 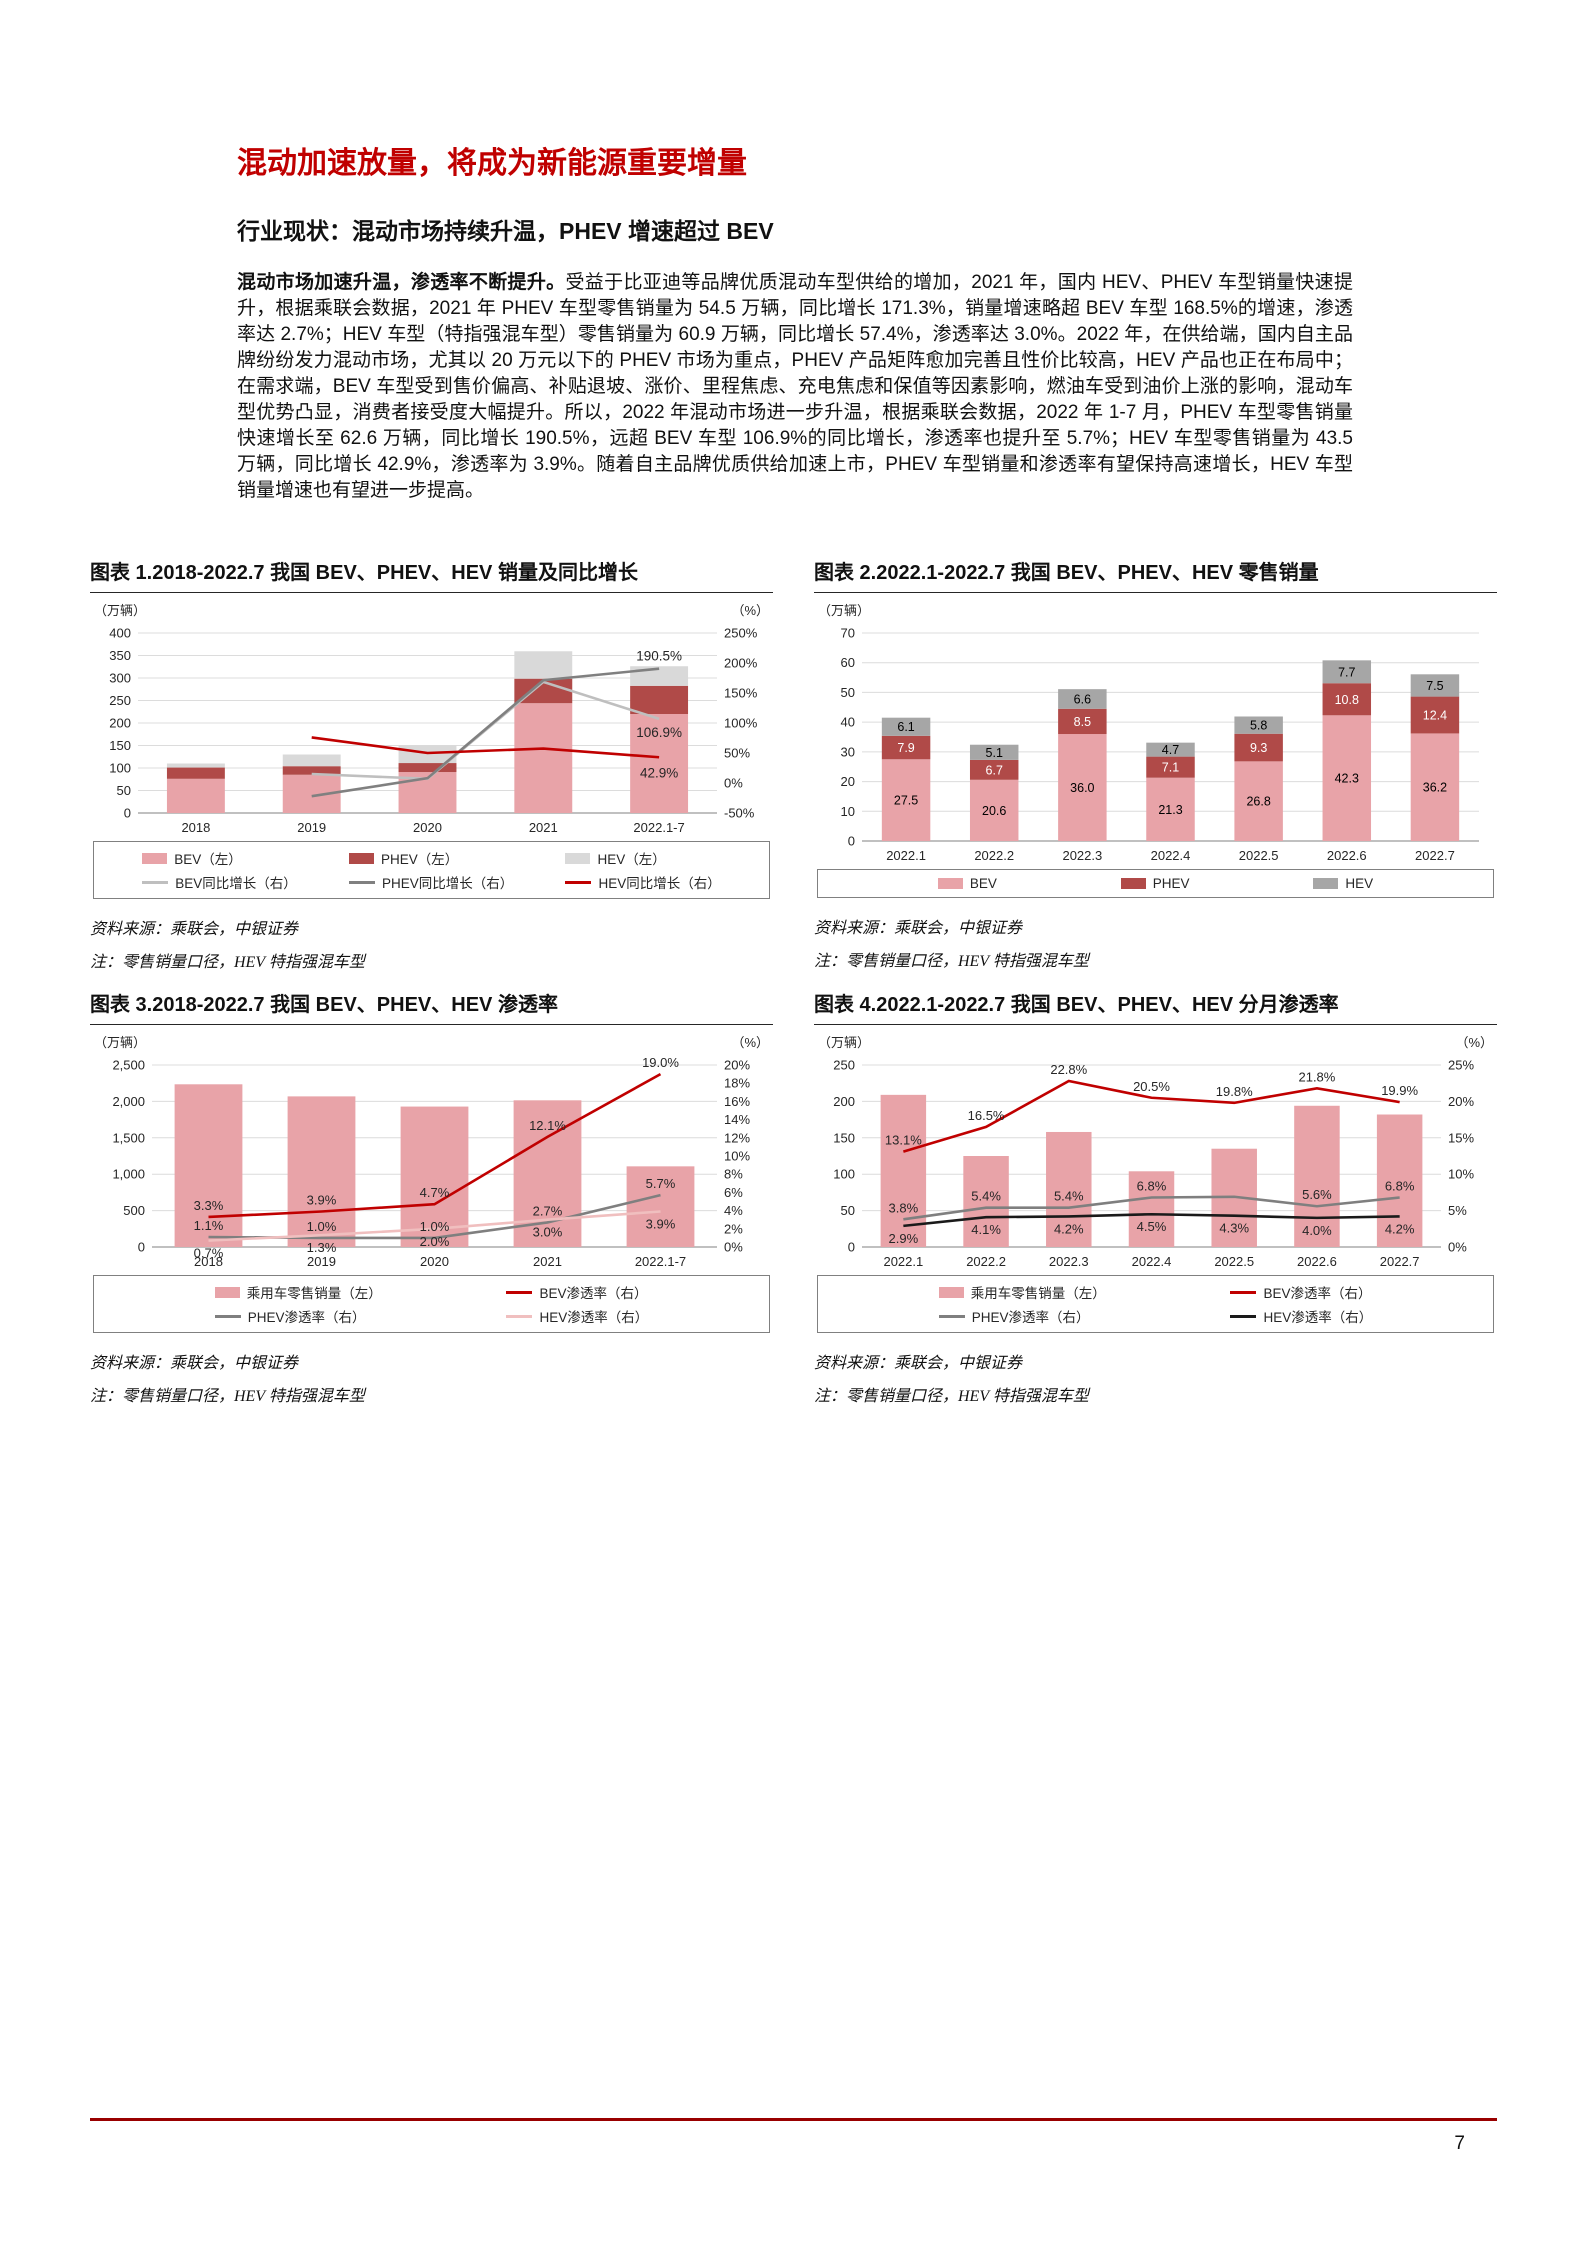 What do you see at coordinates (1461, 1101) in the screenshot?
I see `svg-text: 20%` at bounding box center [1461, 1101].